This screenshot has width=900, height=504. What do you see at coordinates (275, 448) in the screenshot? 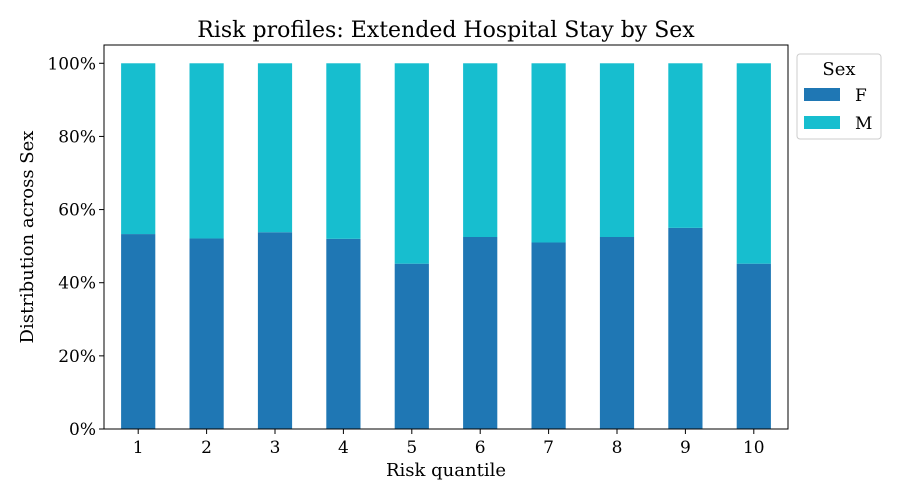
I see `x-tick-label: 3` at bounding box center [275, 448].